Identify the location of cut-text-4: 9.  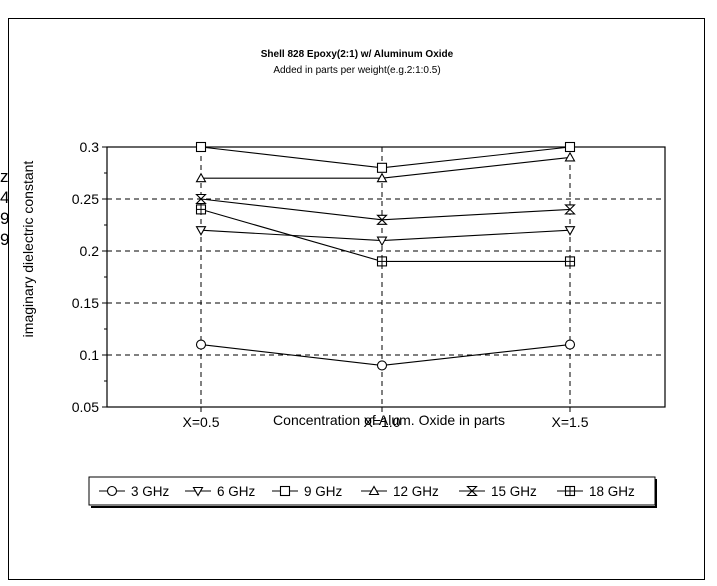
(4, 239).